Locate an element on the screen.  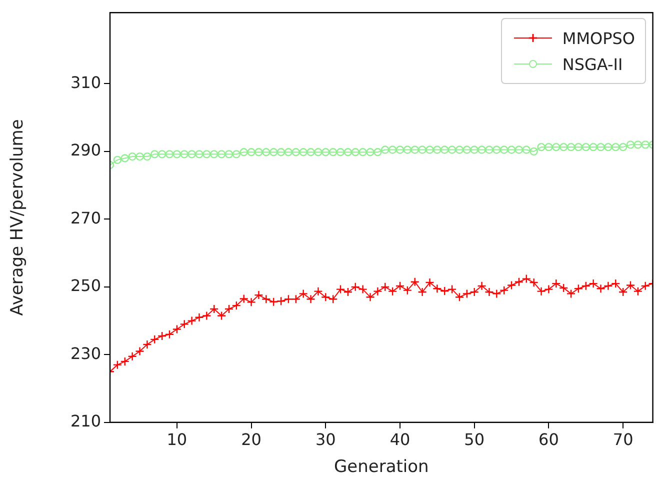
x-tick-label: 30 is located at coordinates (325, 440).